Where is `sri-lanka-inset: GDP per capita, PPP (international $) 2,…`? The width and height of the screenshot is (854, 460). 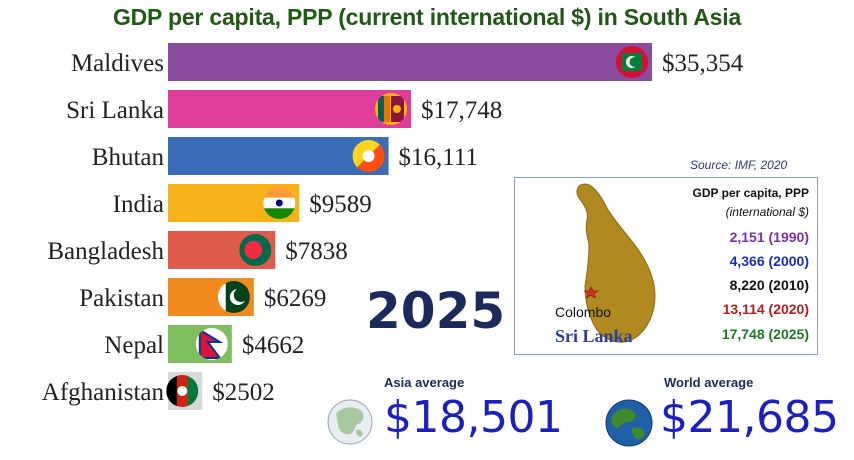
sri-lanka-inset: GDP per capita, PPP (international $) 2,… is located at coordinates (666, 266).